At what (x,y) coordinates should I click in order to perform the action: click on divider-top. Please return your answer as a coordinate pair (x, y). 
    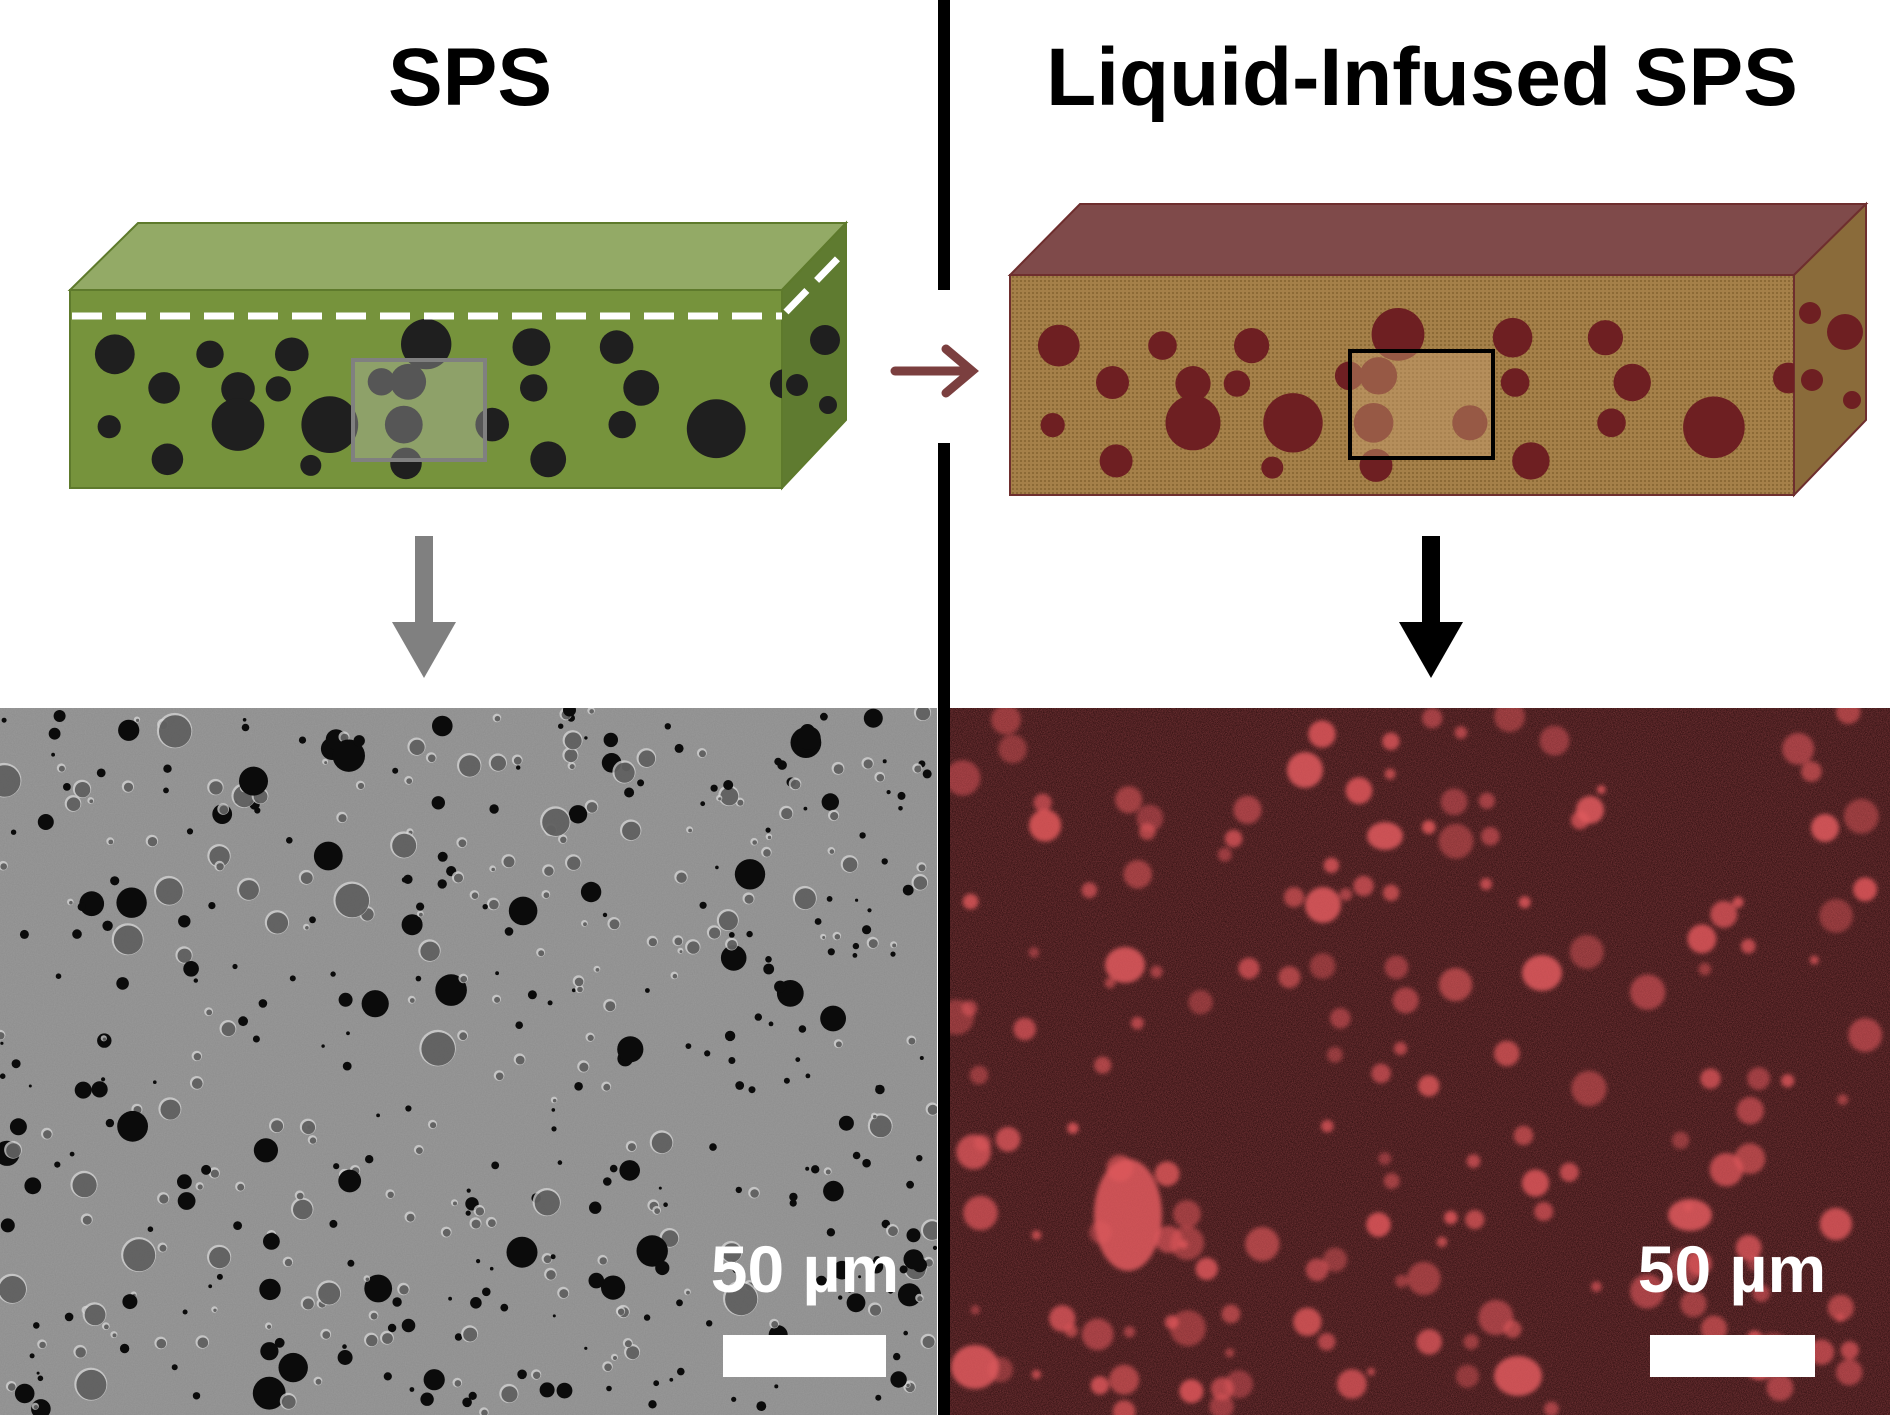
    Looking at the image, I should click on (944, 145).